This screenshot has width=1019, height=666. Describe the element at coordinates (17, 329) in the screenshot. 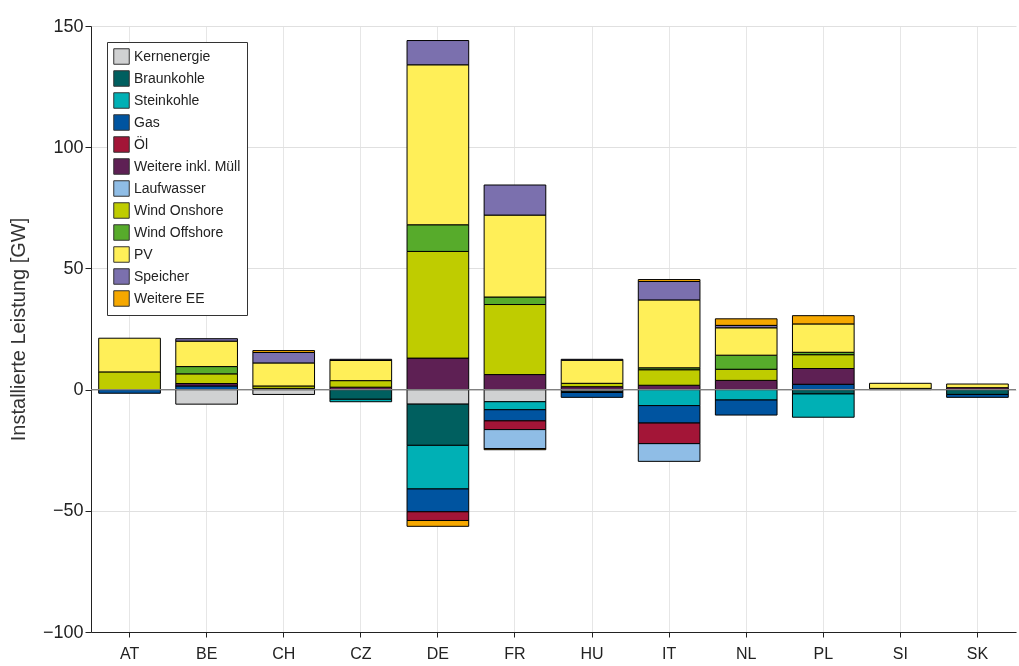

I see `y-axis-title: Installierte Leistung [GW]` at that location.